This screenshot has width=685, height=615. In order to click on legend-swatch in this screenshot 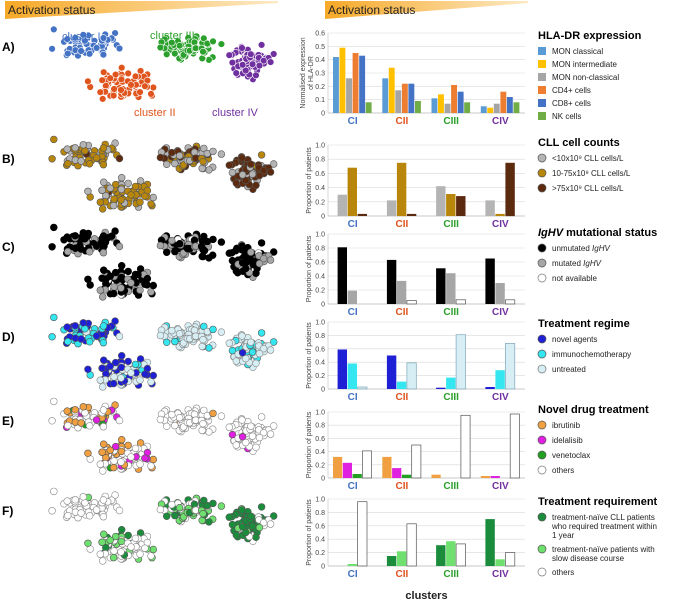, I will do `click(542, 455)`.